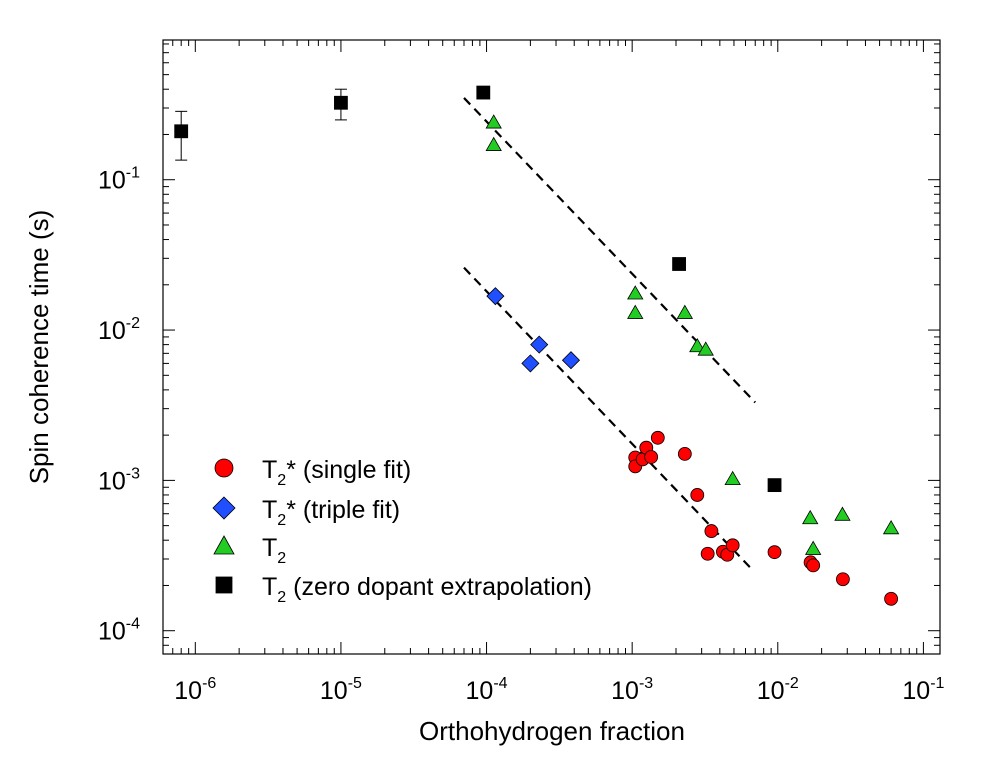  Describe the element at coordinates (39, 347) in the screenshot. I see `y-axis-title: Spin coherence time (s)` at that location.